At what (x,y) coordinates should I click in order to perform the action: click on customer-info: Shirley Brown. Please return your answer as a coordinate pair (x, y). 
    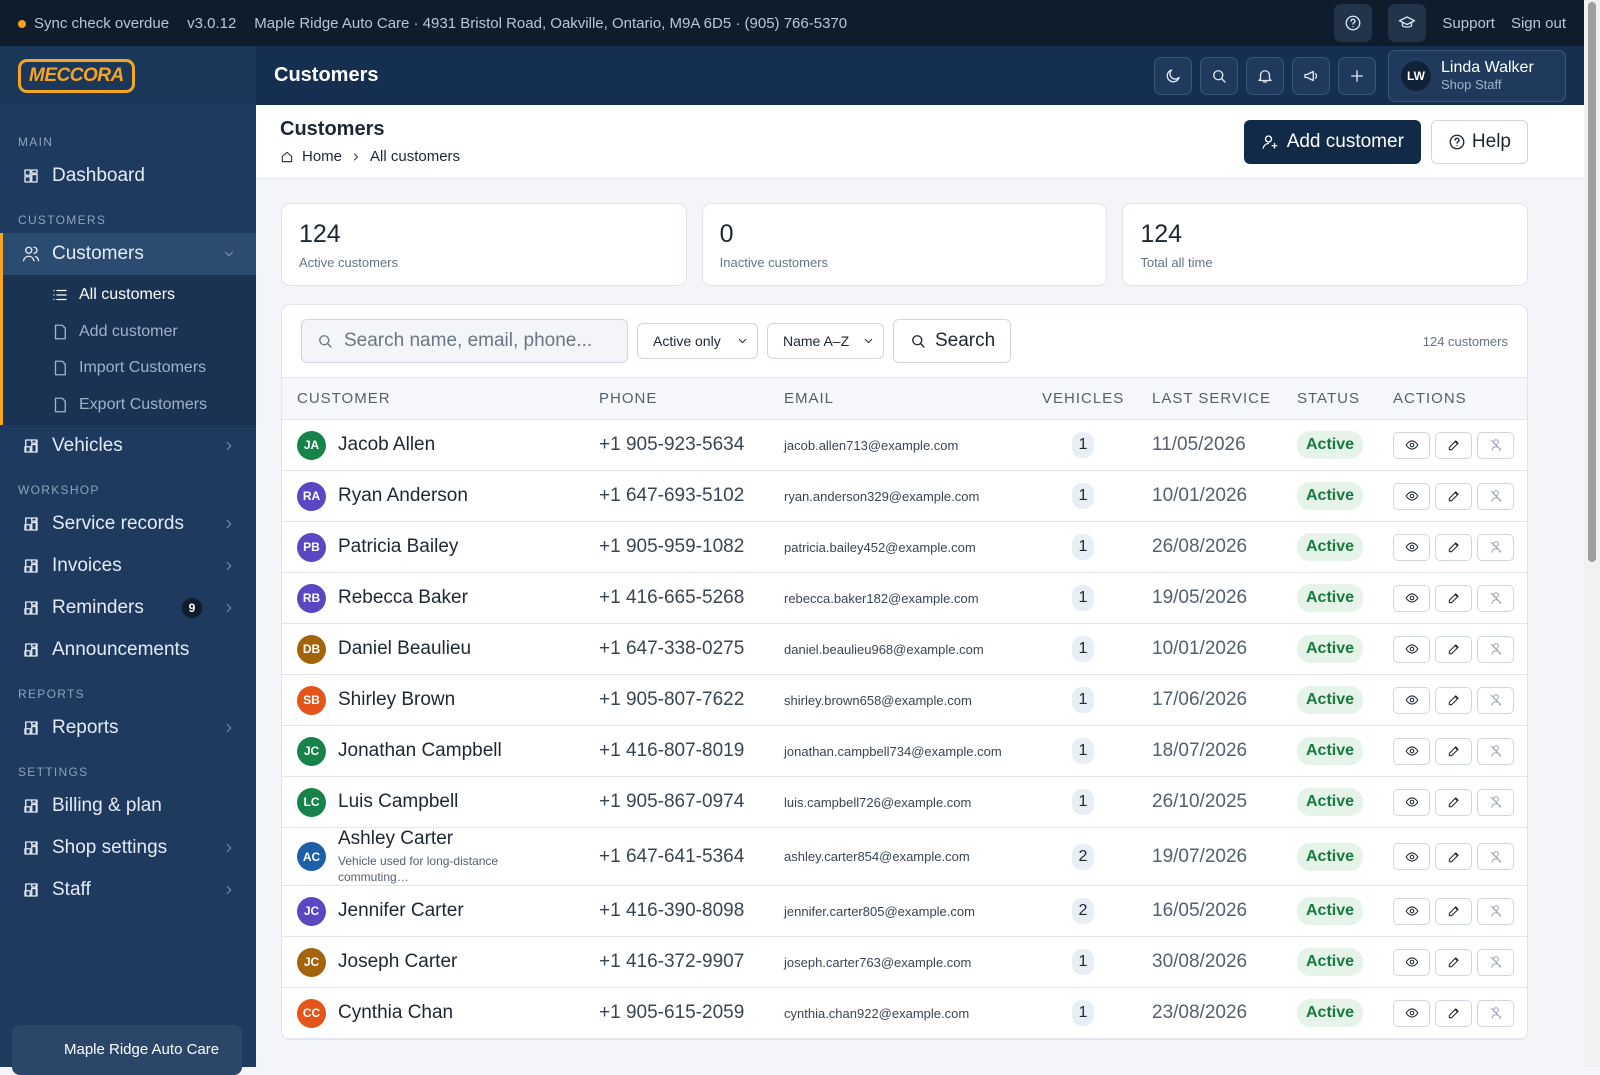
    Looking at the image, I should click on (396, 700).